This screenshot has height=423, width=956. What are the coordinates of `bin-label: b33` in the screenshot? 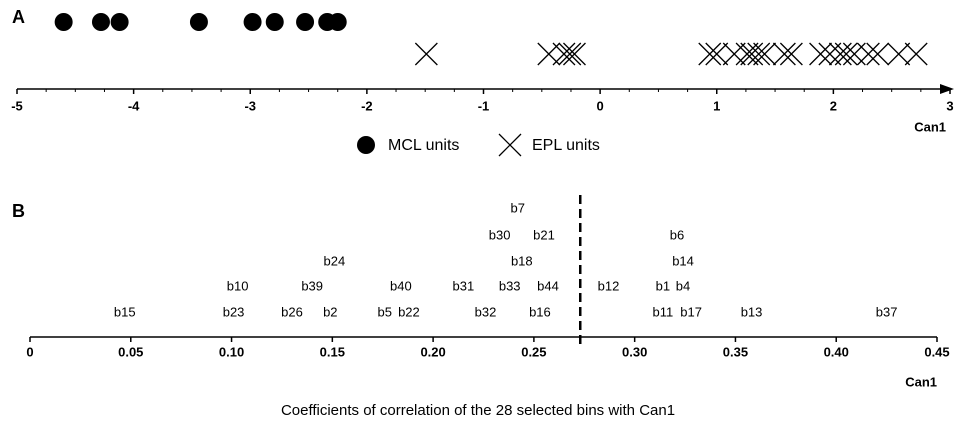 It's located at (510, 285).